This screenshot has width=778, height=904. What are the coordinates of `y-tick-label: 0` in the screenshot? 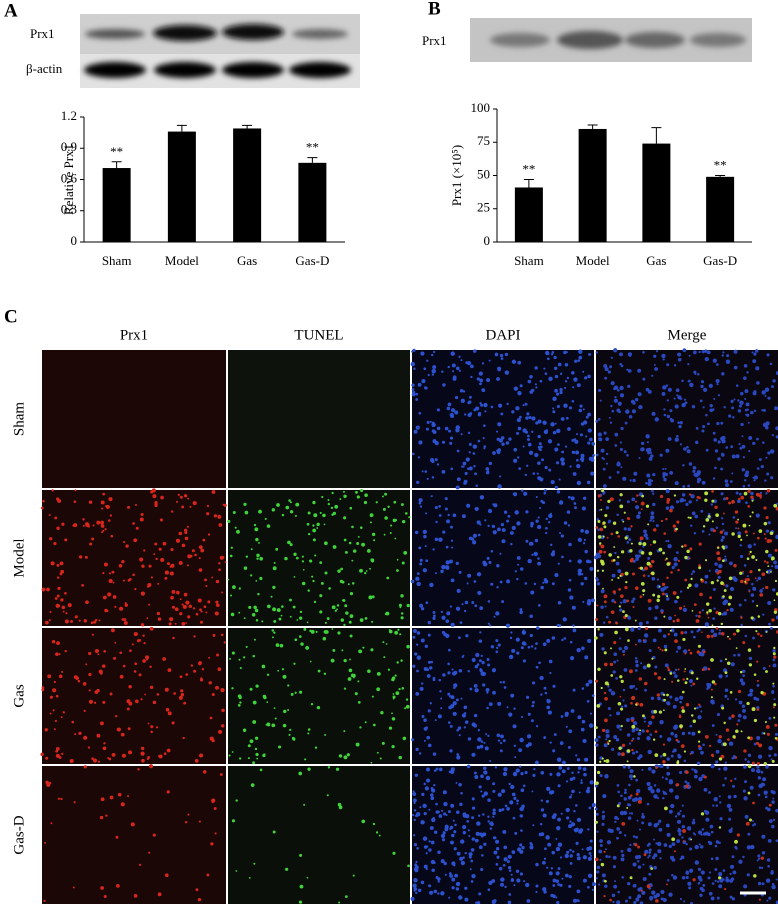 It's located at (487, 240).